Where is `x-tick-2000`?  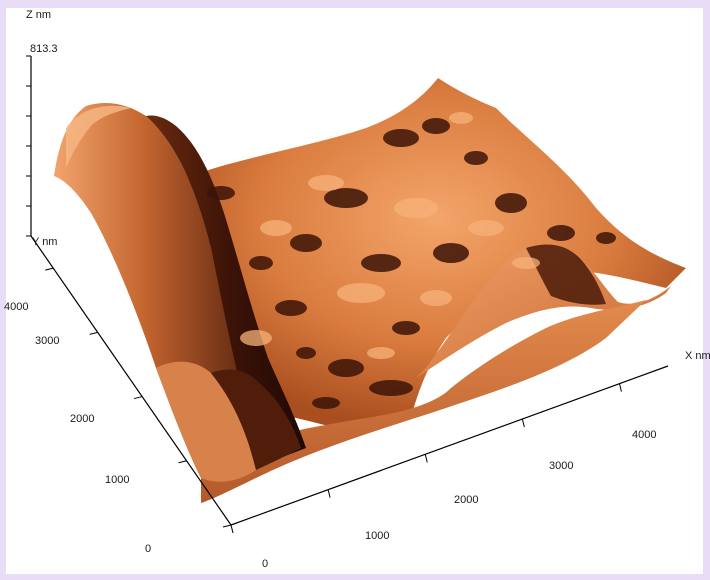
x-tick-2000 is located at coordinates (426, 458).